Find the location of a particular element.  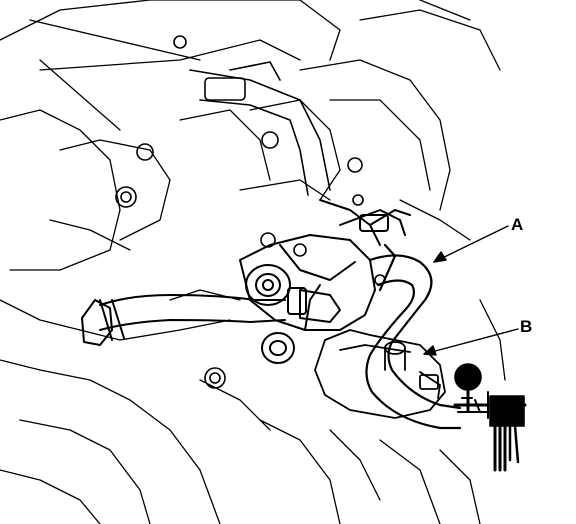

upper-pipe is located at coordinates (260, 128).